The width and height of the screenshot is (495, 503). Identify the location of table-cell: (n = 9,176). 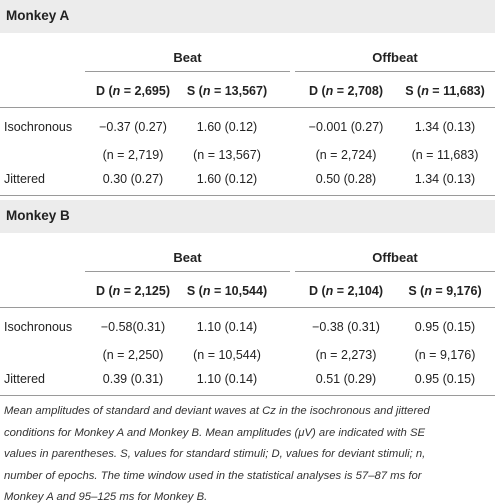
(445, 355).